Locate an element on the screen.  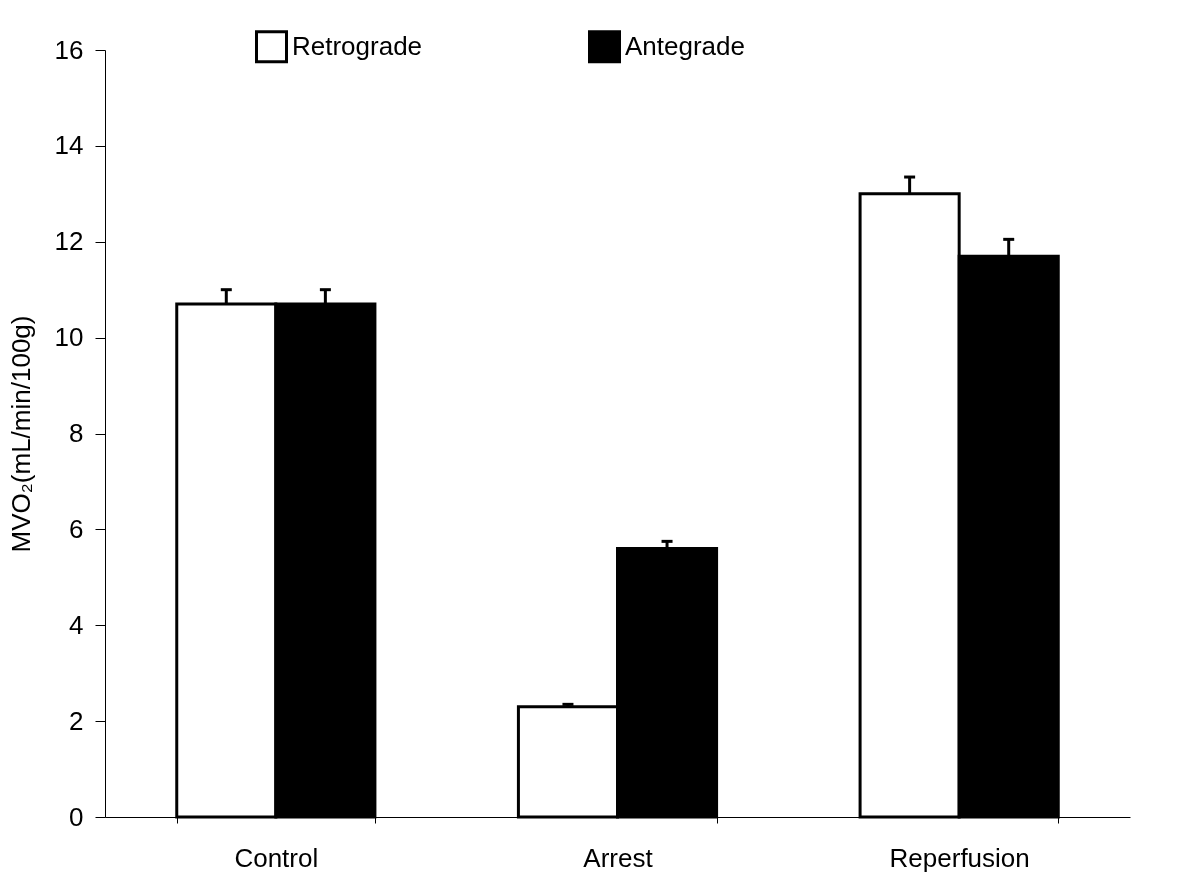
y-tick-label: 4 is located at coordinates (76, 624).